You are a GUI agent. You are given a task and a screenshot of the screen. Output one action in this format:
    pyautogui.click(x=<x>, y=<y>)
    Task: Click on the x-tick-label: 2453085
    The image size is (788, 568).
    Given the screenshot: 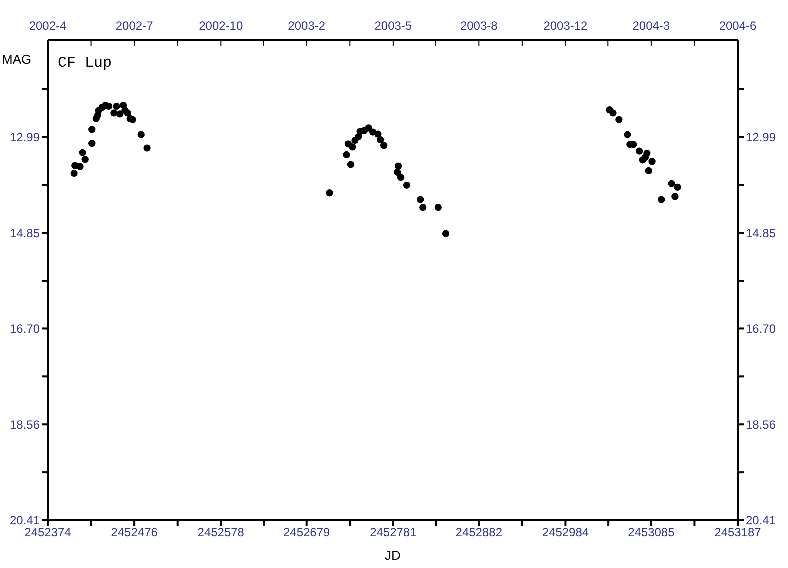 What is the action you would take?
    pyautogui.click(x=652, y=533)
    